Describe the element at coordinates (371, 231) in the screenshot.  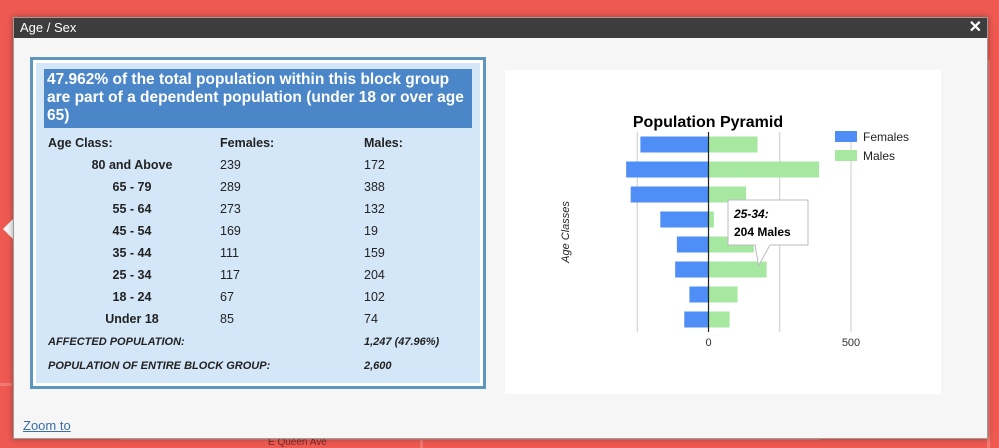
I see `males-cell: 19` at that location.